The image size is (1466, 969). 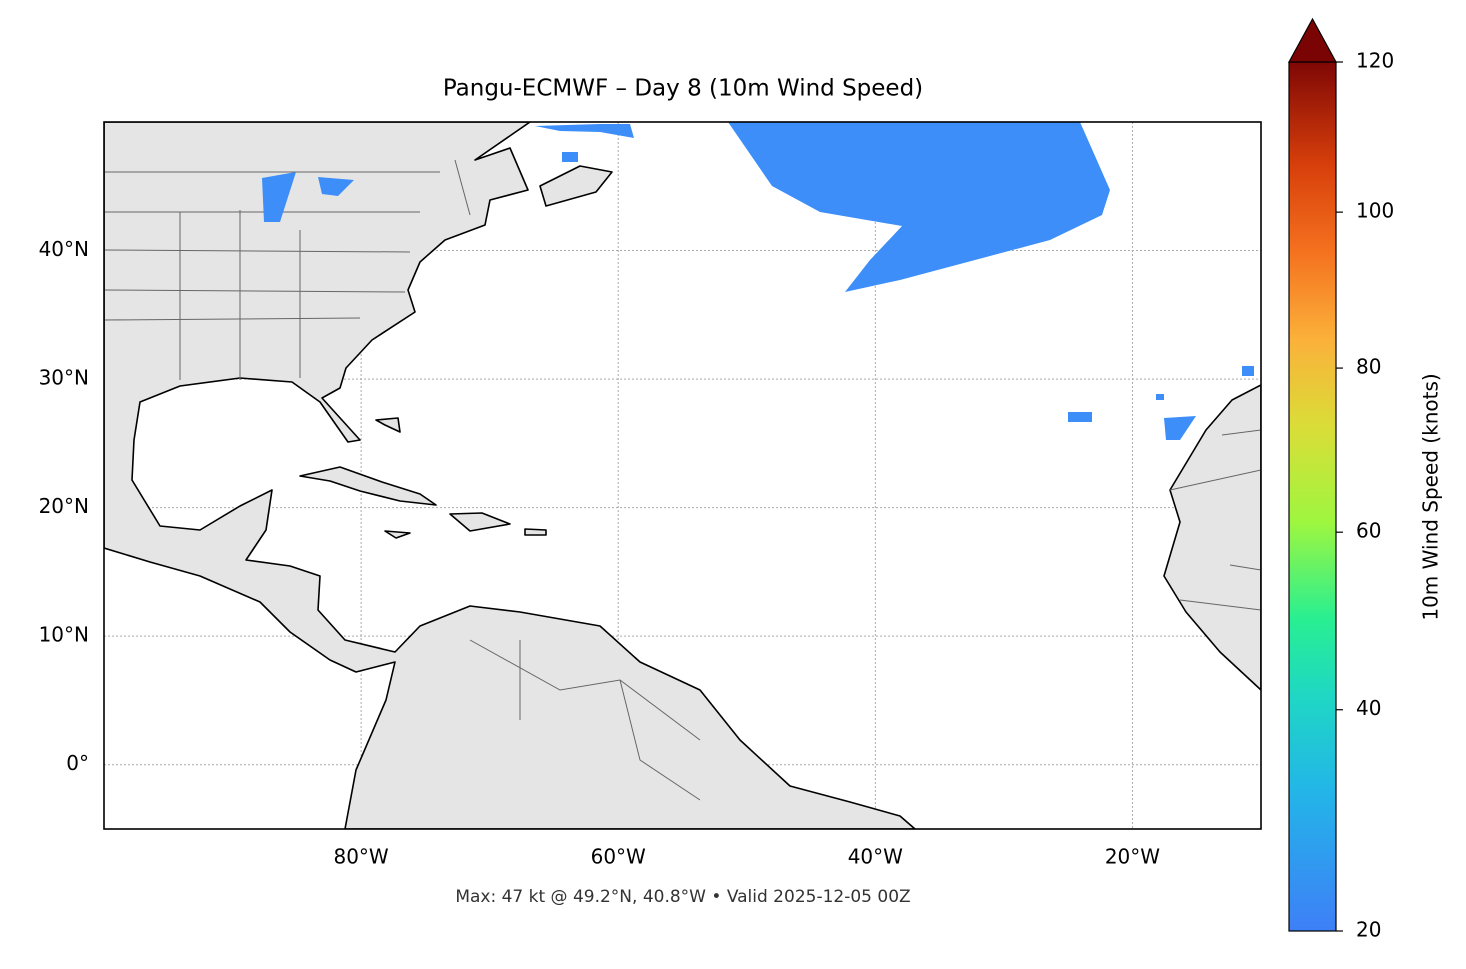 What do you see at coordinates (64, 506) in the screenshot?
I see `y-tick-label: 20°N` at bounding box center [64, 506].